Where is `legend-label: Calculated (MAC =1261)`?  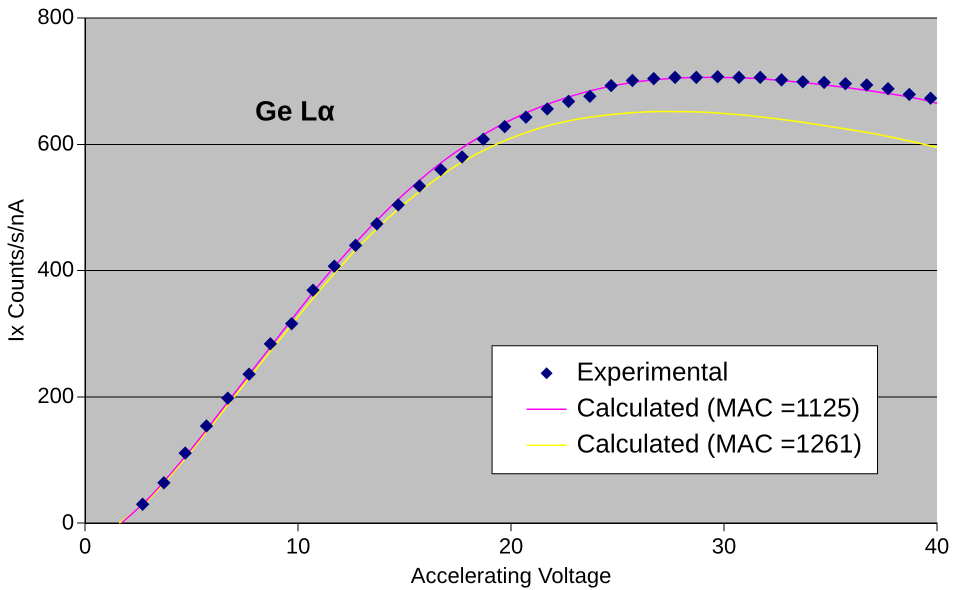 legend-label: Calculated (MAC =1261) is located at coordinates (719, 443).